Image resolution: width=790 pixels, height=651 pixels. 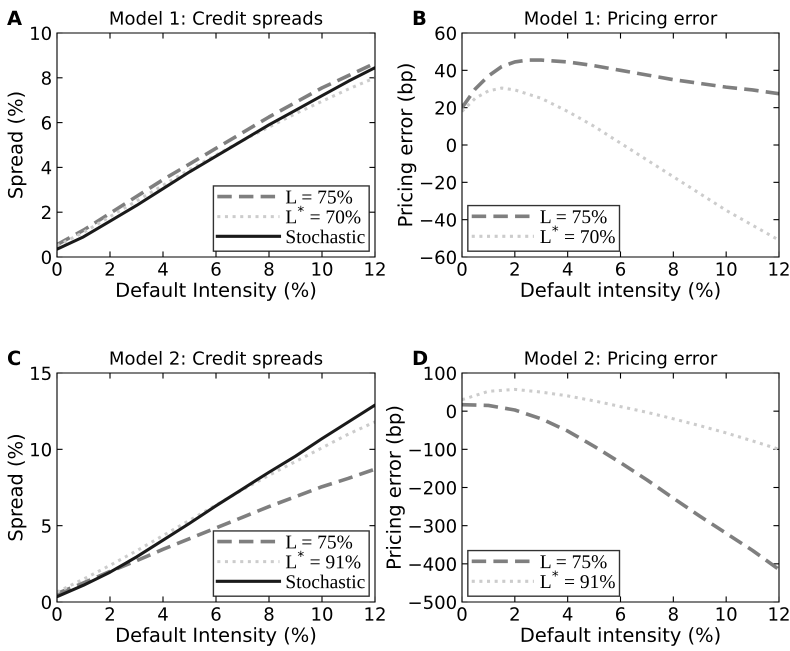 I want to click on chart-title: Model 2: Pricing error, so click(x=621, y=359).